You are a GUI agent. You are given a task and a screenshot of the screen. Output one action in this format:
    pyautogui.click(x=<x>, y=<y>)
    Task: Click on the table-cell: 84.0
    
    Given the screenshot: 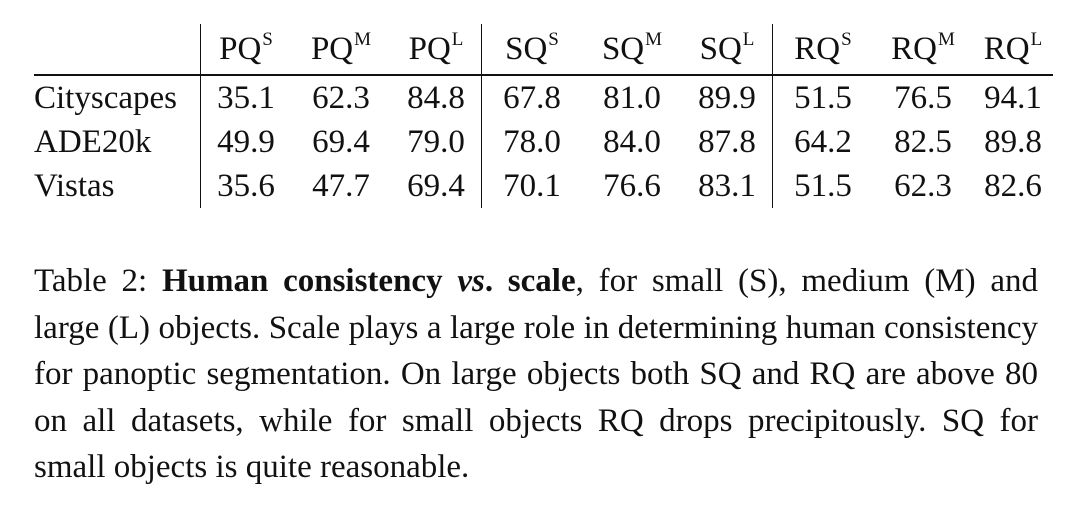 What is the action you would take?
    pyautogui.click(x=632, y=141)
    